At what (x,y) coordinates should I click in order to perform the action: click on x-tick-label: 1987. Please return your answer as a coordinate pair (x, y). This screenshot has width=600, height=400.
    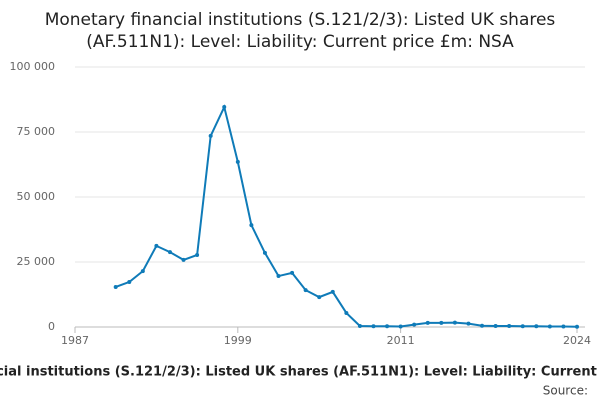
    Looking at the image, I should click on (75, 340).